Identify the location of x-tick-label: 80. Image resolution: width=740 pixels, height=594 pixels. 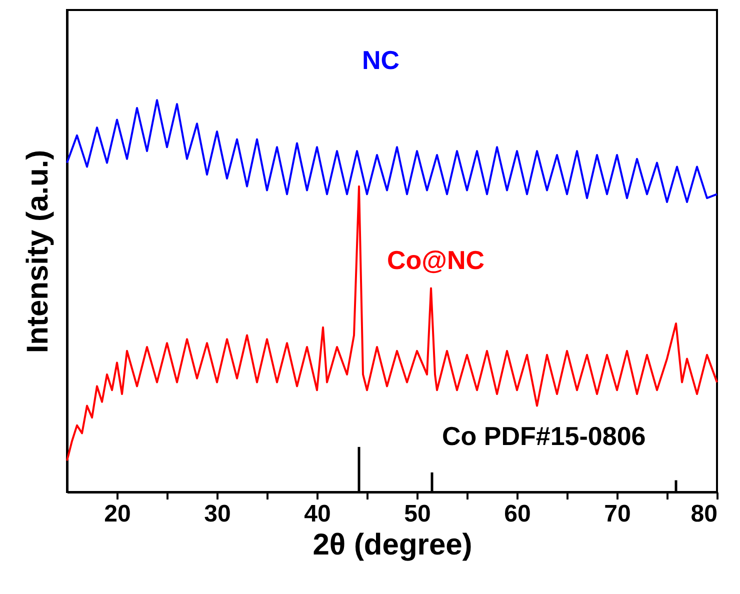
(704, 514).